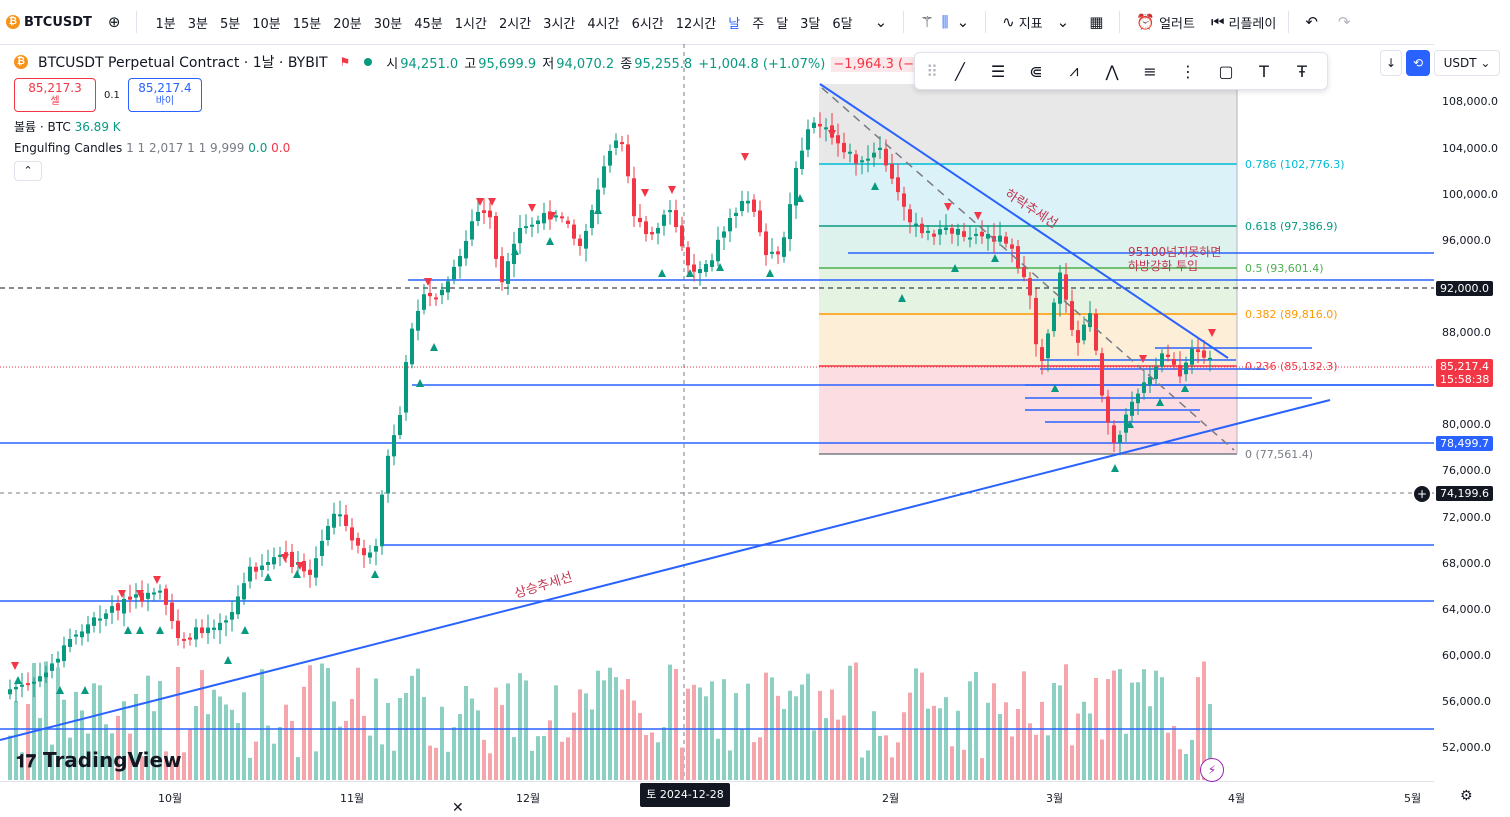  What do you see at coordinates (810, 24) in the screenshot?
I see `timeframe-17: 3달` at bounding box center [810, 24].